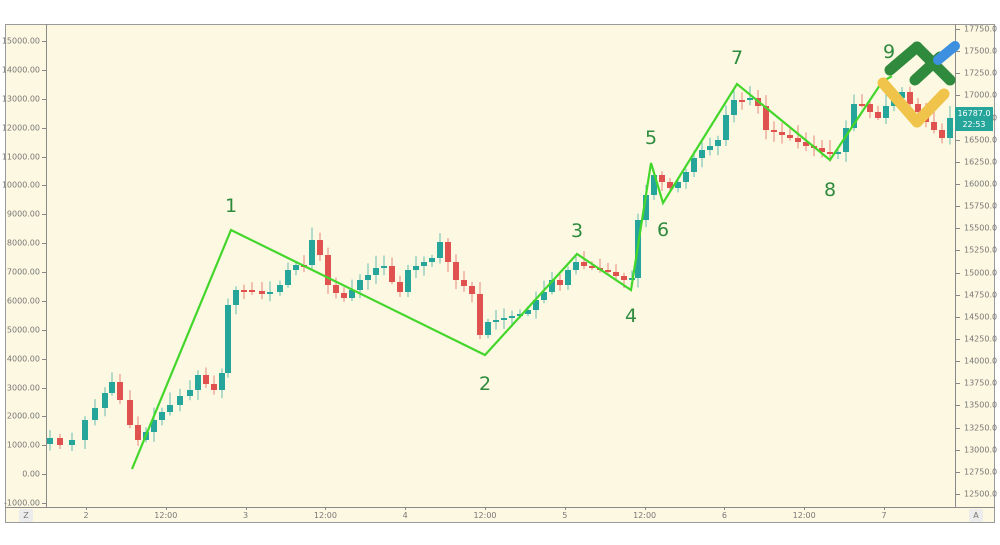  What do you see at coordinates (981, 95) in the screenshot?
I see `right-axis-label: 17000.0` at bounding box center [981, 95].